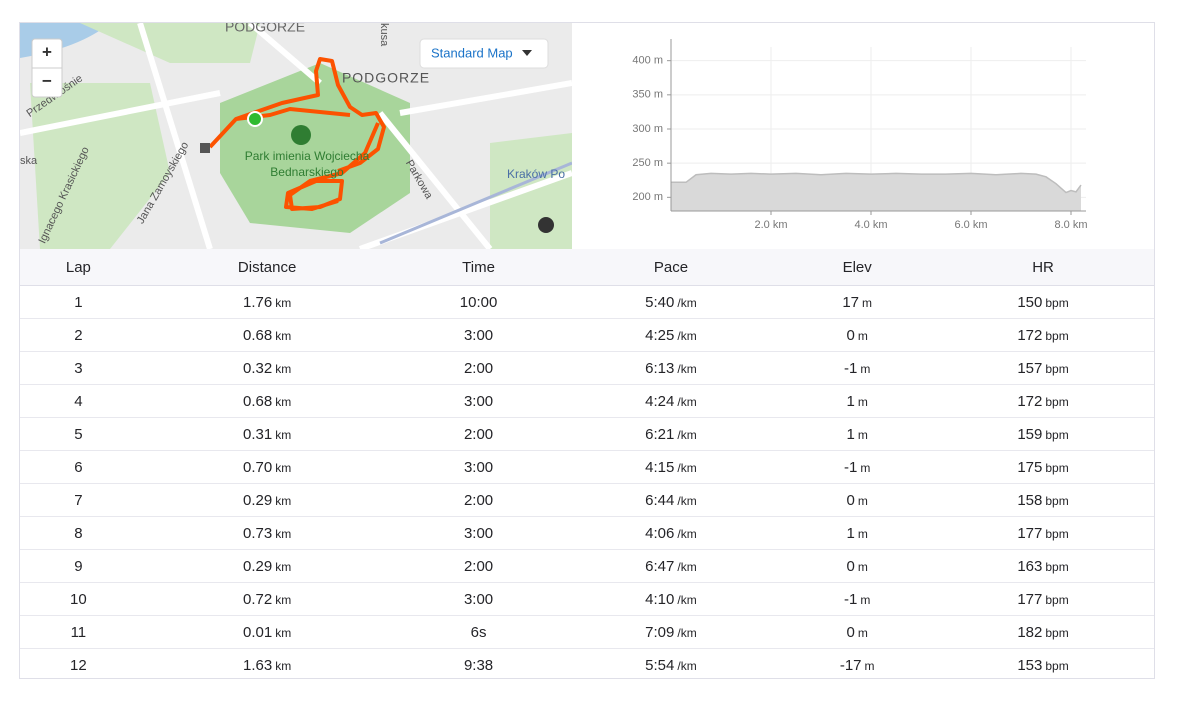 The image size is (1200, 704). I want to click on lap-row: 1 1.76 km 10:00 5:40/km 17 m 150 bpm, so click(587, 302).